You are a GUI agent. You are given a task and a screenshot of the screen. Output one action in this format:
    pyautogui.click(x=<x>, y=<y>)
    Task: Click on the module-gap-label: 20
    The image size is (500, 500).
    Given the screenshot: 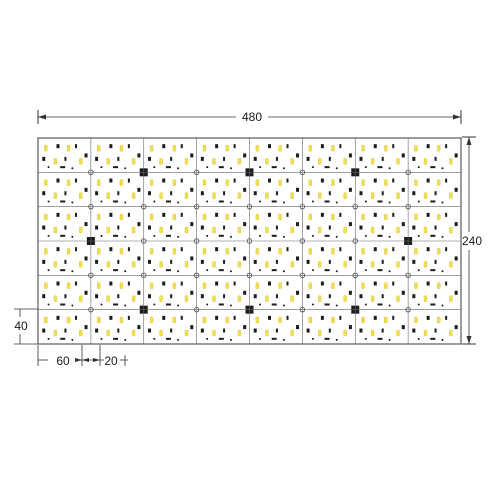 What is the action you would take?
    pyautogui.click(x=111, y=361)
    